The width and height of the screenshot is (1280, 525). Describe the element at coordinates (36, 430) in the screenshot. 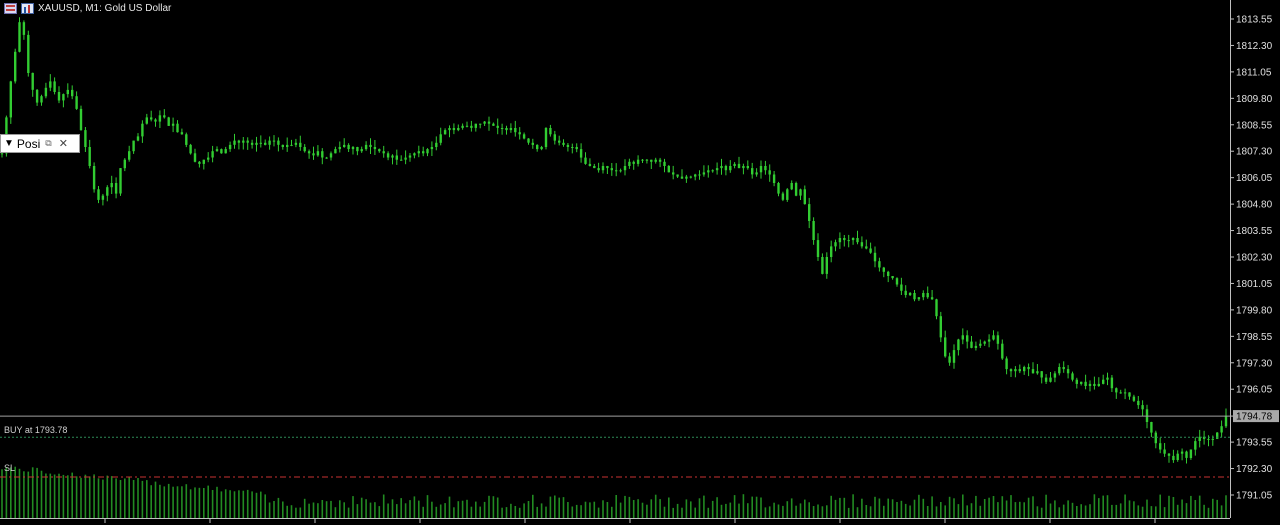

I see `buy-level-label: BUY at 1793.78` at that location.